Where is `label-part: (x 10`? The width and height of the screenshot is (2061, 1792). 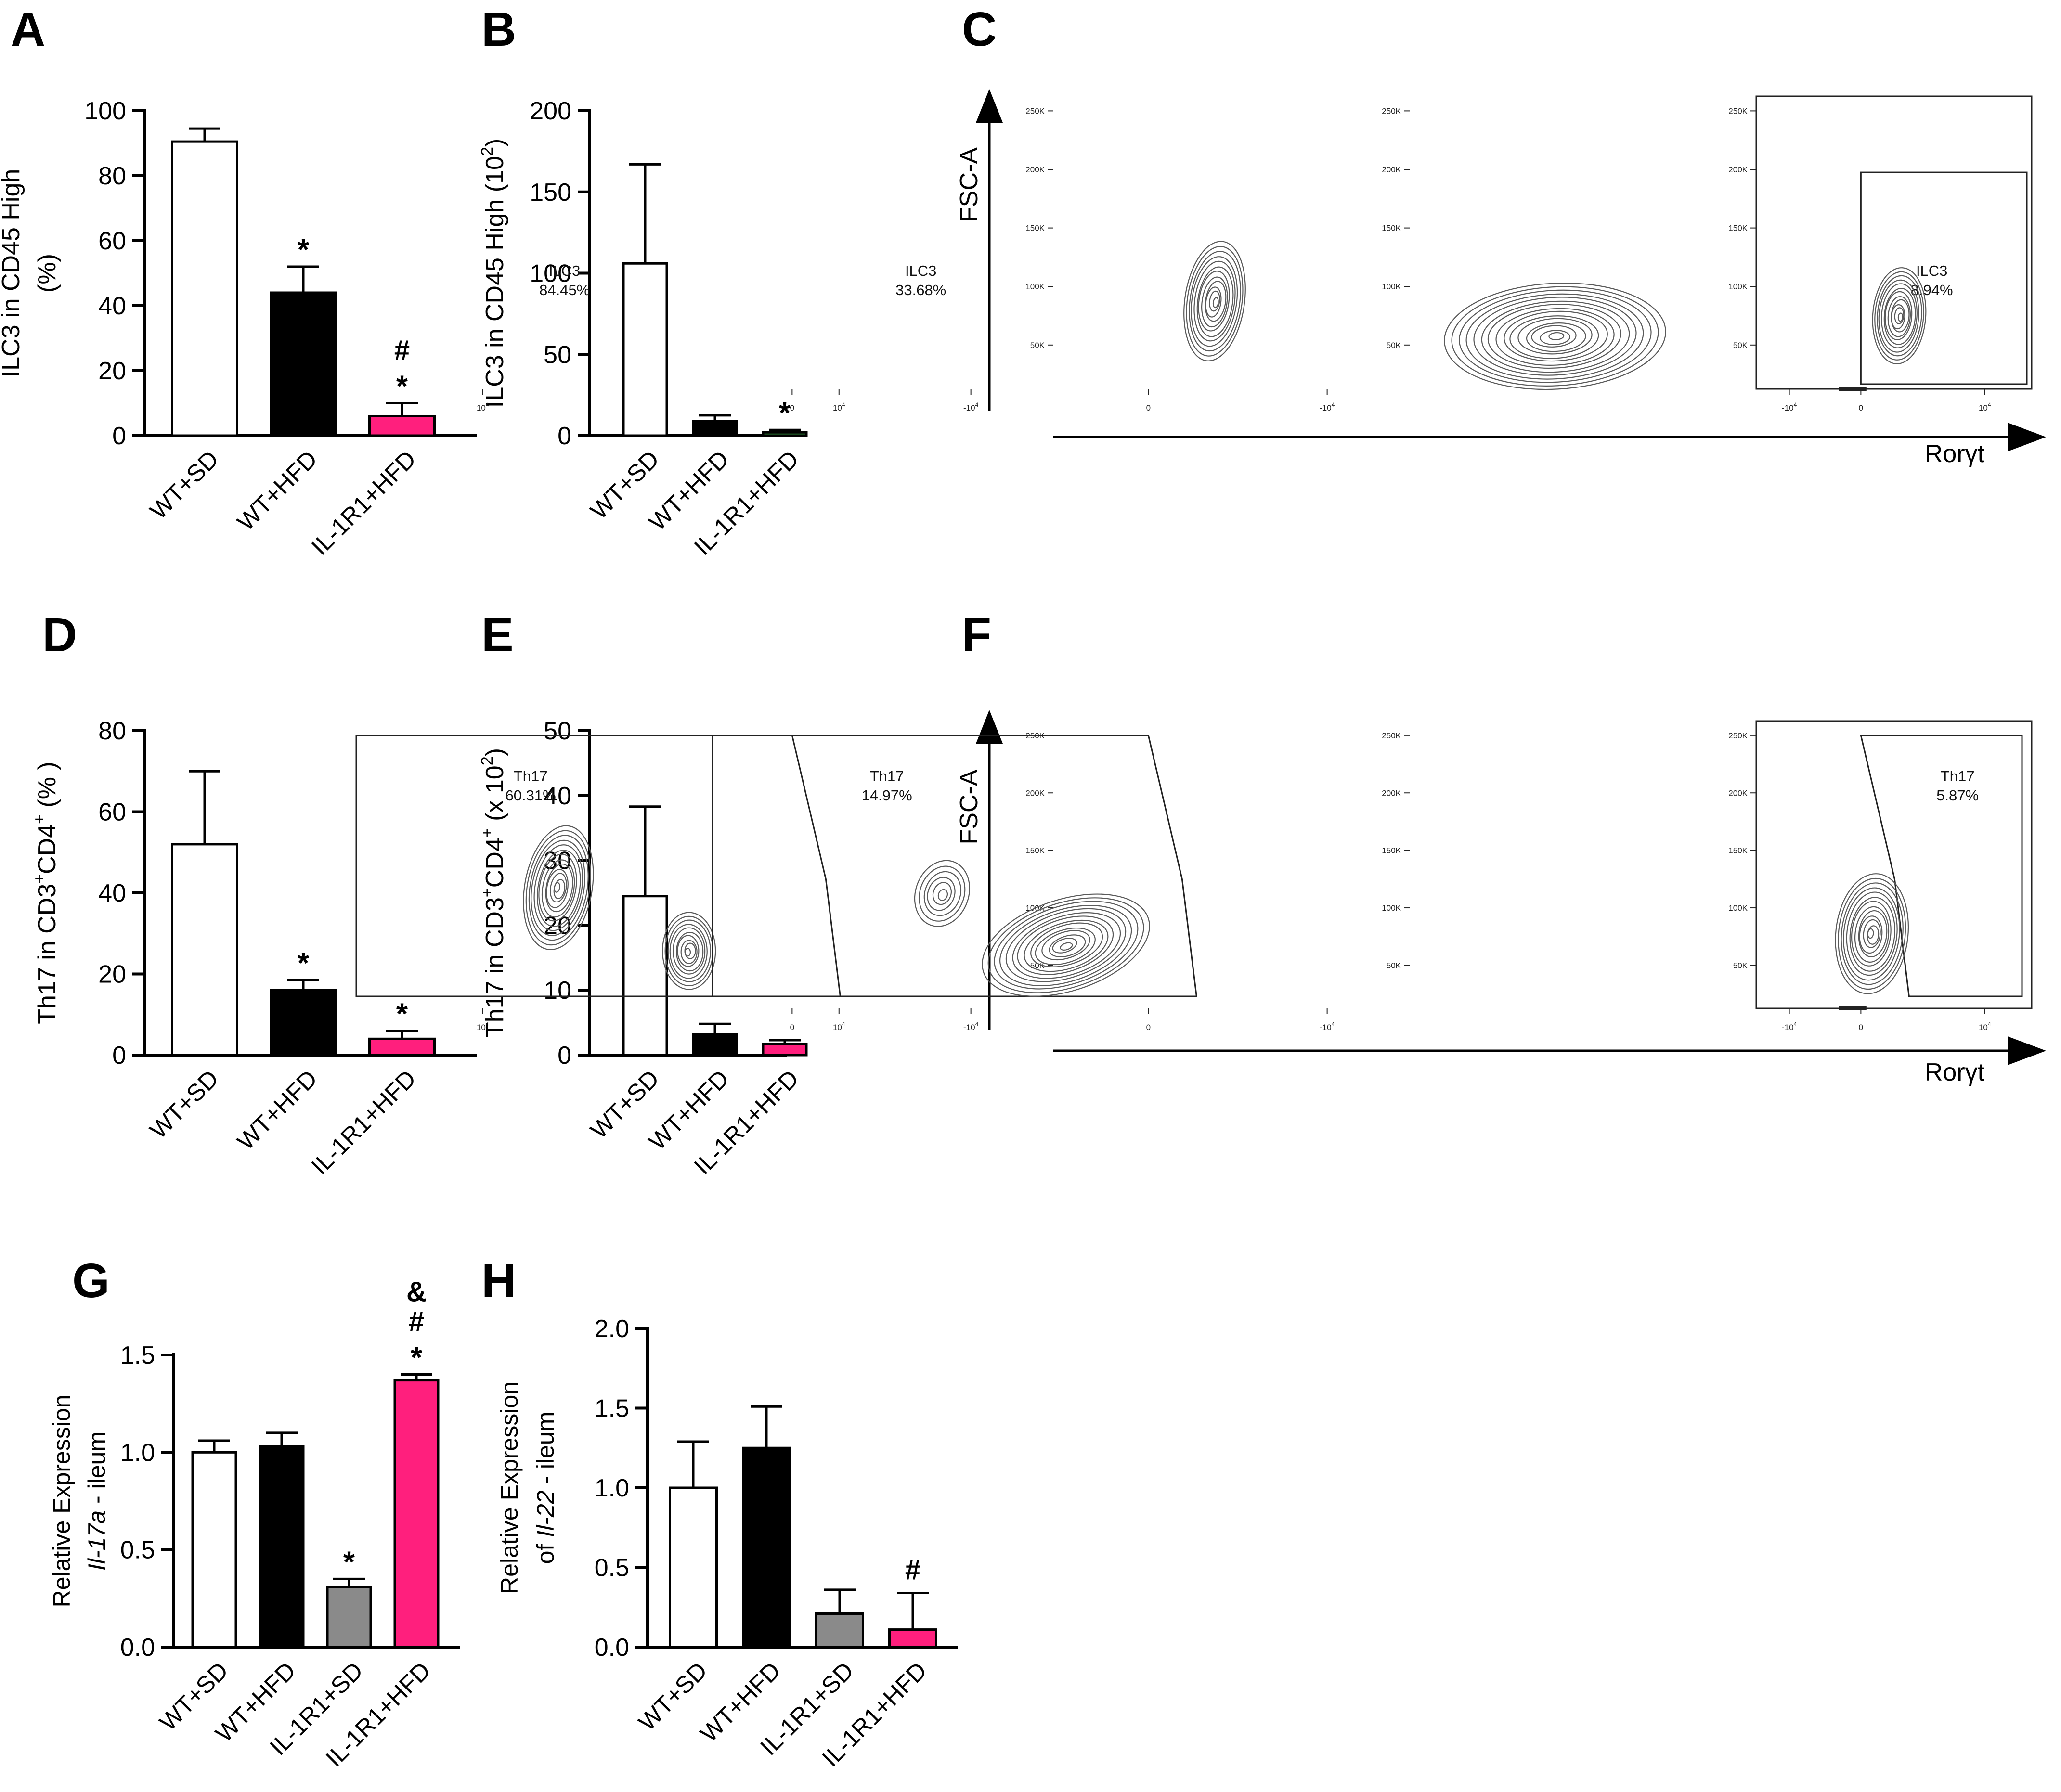 label-part: (x 10 is located at coordinates (495, 797).